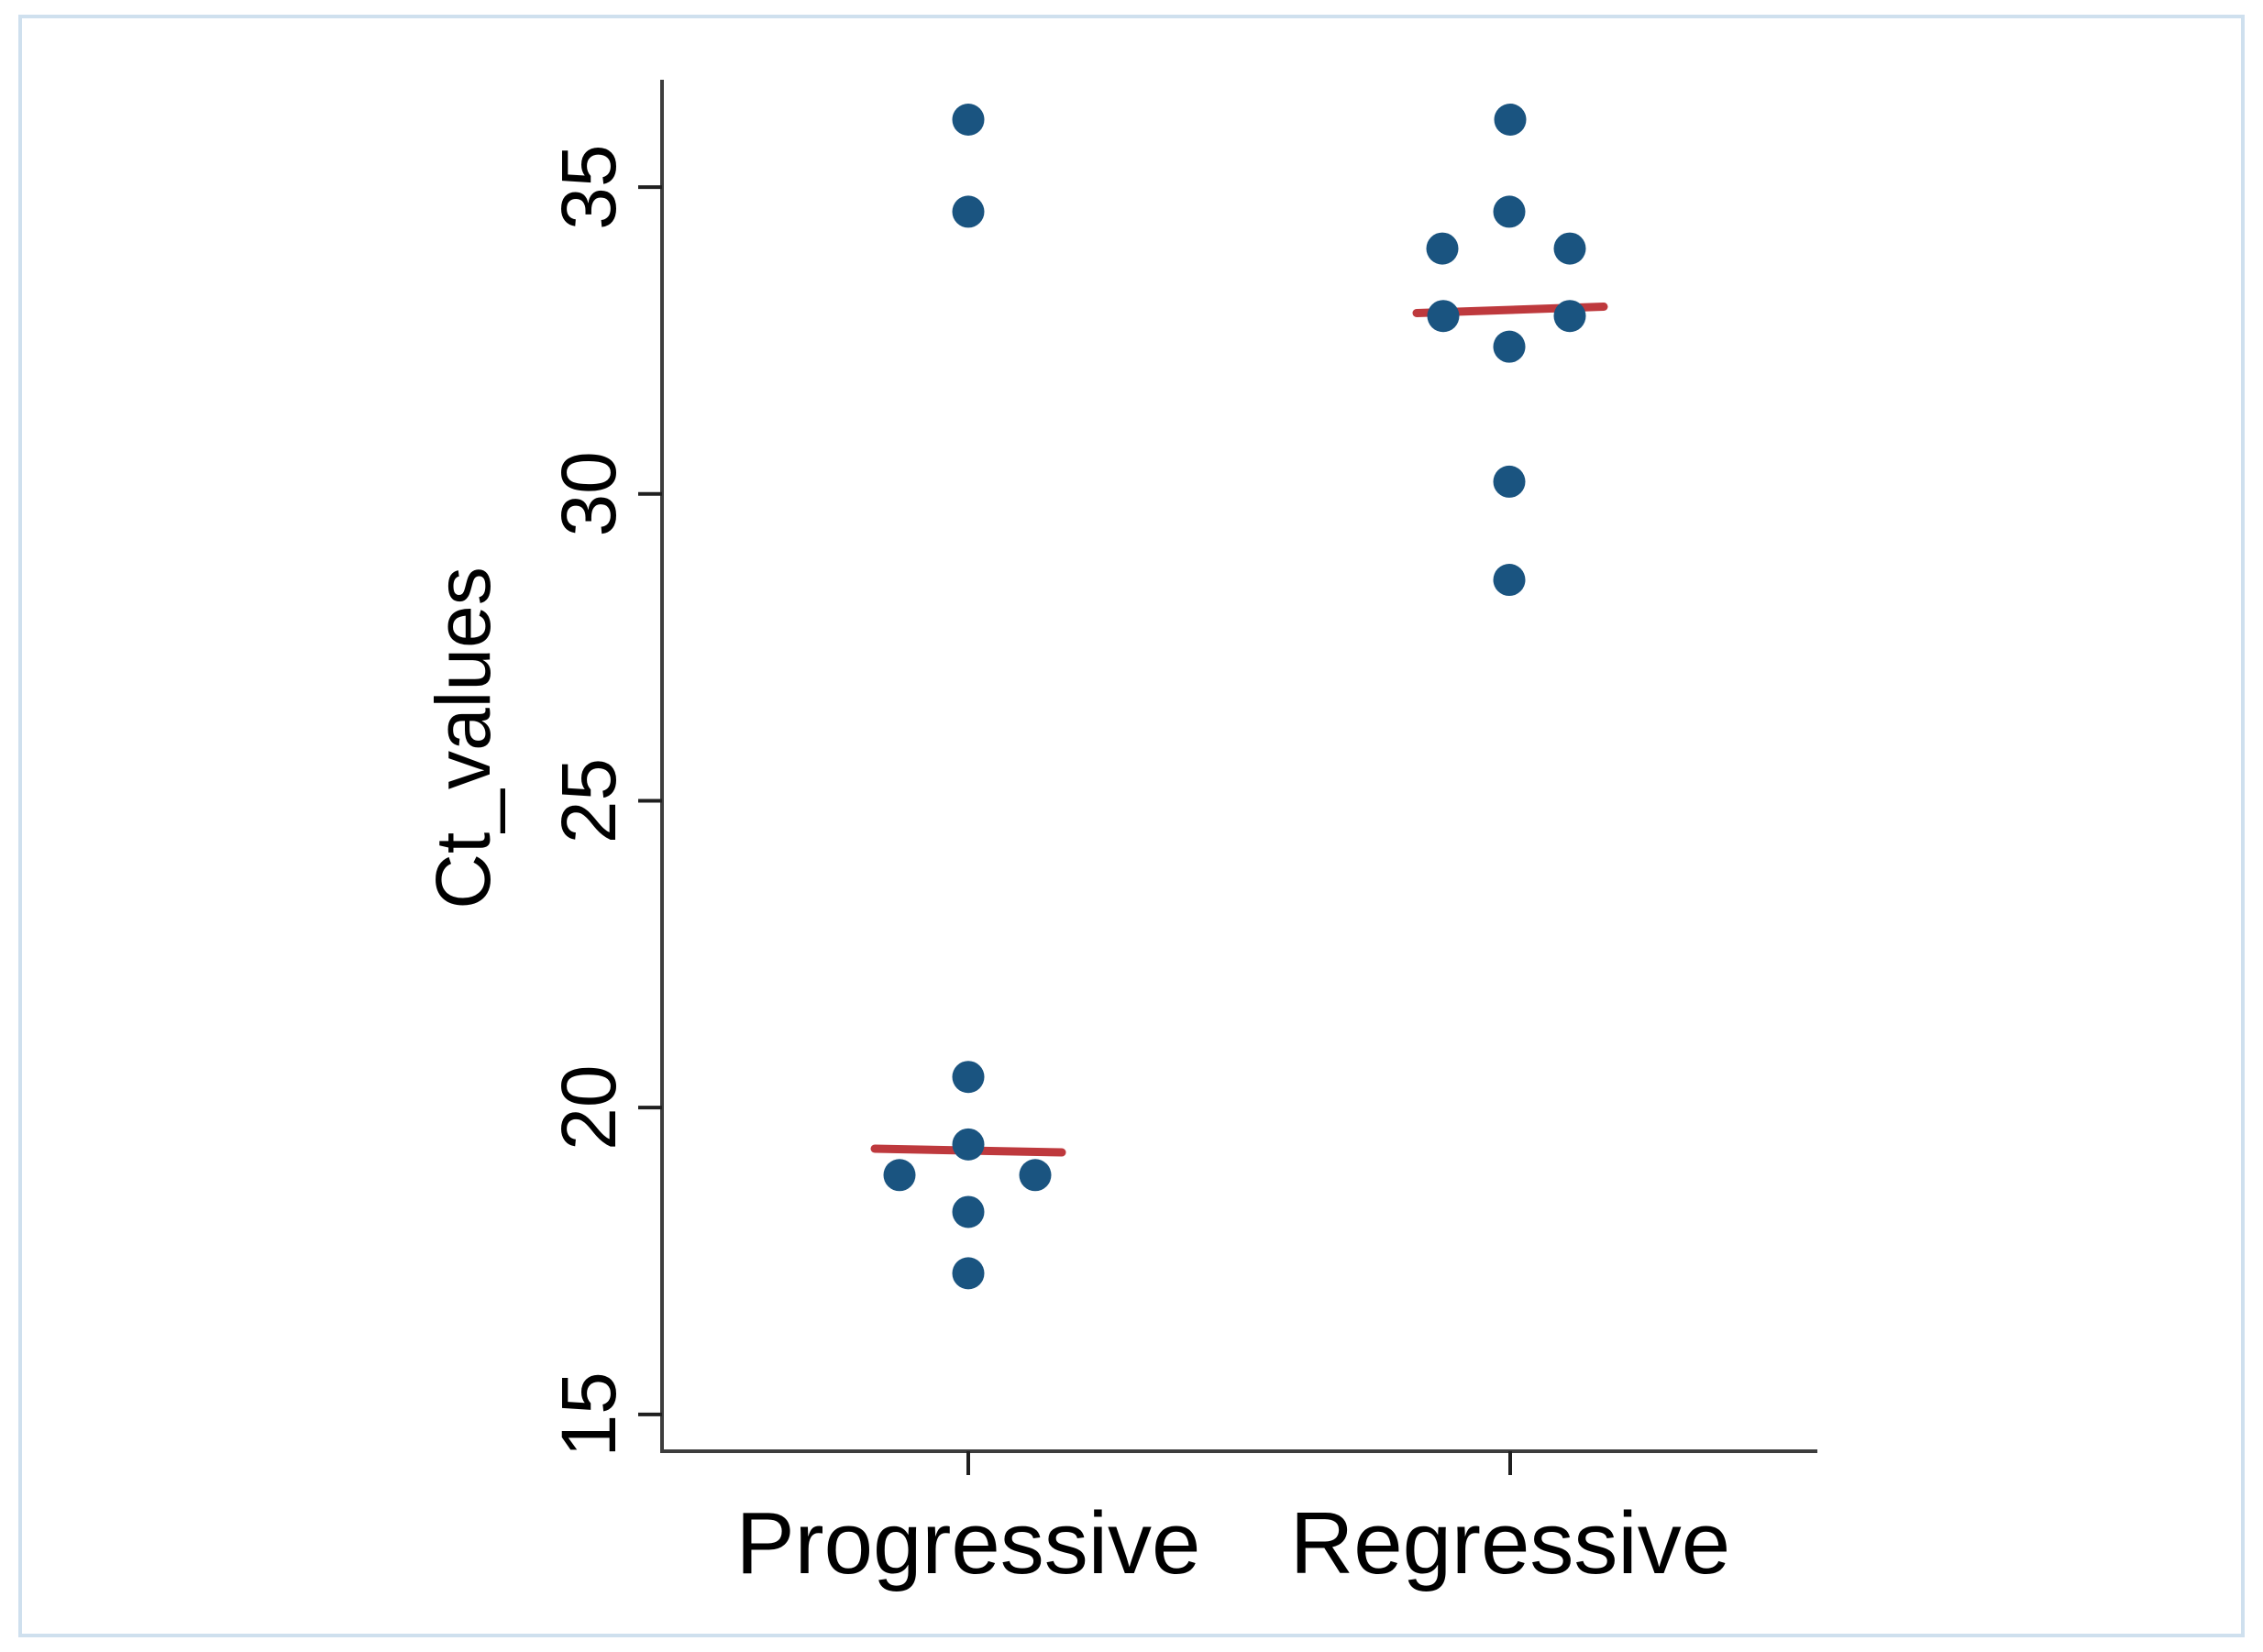 The width and height of the screenshot is (2263, 1652). What do you see at coordinates (589, 1107) in the screenshot?
I see `y-tick-label: 20` at bounding box center [589, 1107].